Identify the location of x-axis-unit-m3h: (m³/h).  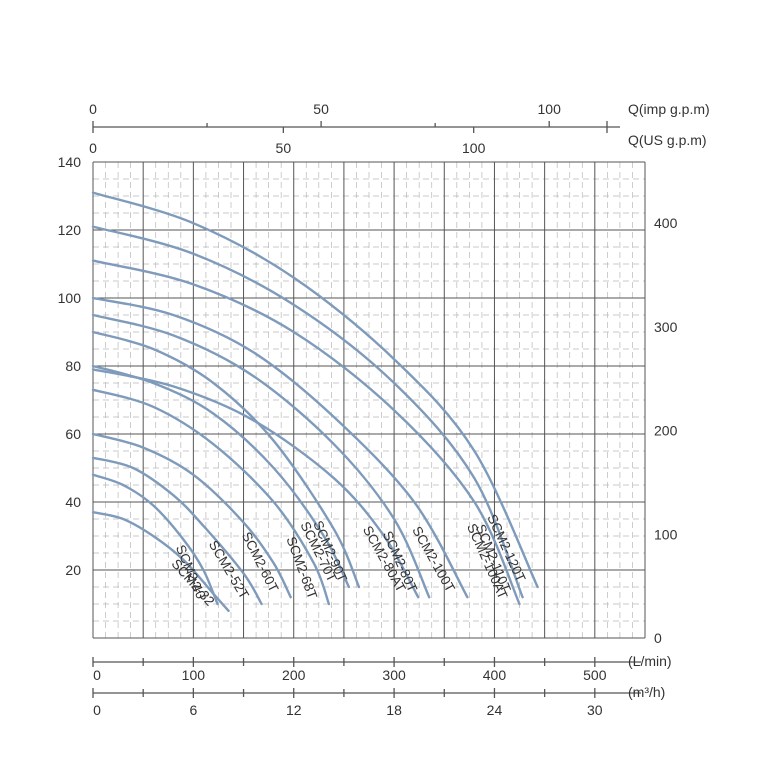
(646, 692).